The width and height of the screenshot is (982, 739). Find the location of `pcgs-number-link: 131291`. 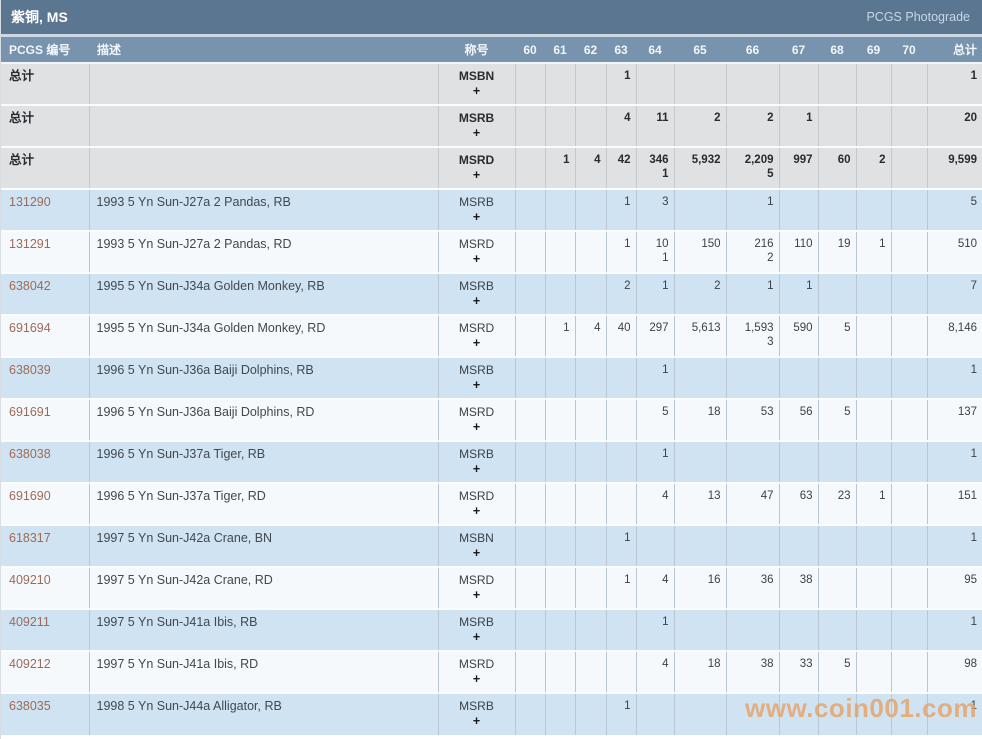

pcgs-number-link: 131291 is located at coordinates (30, 244).